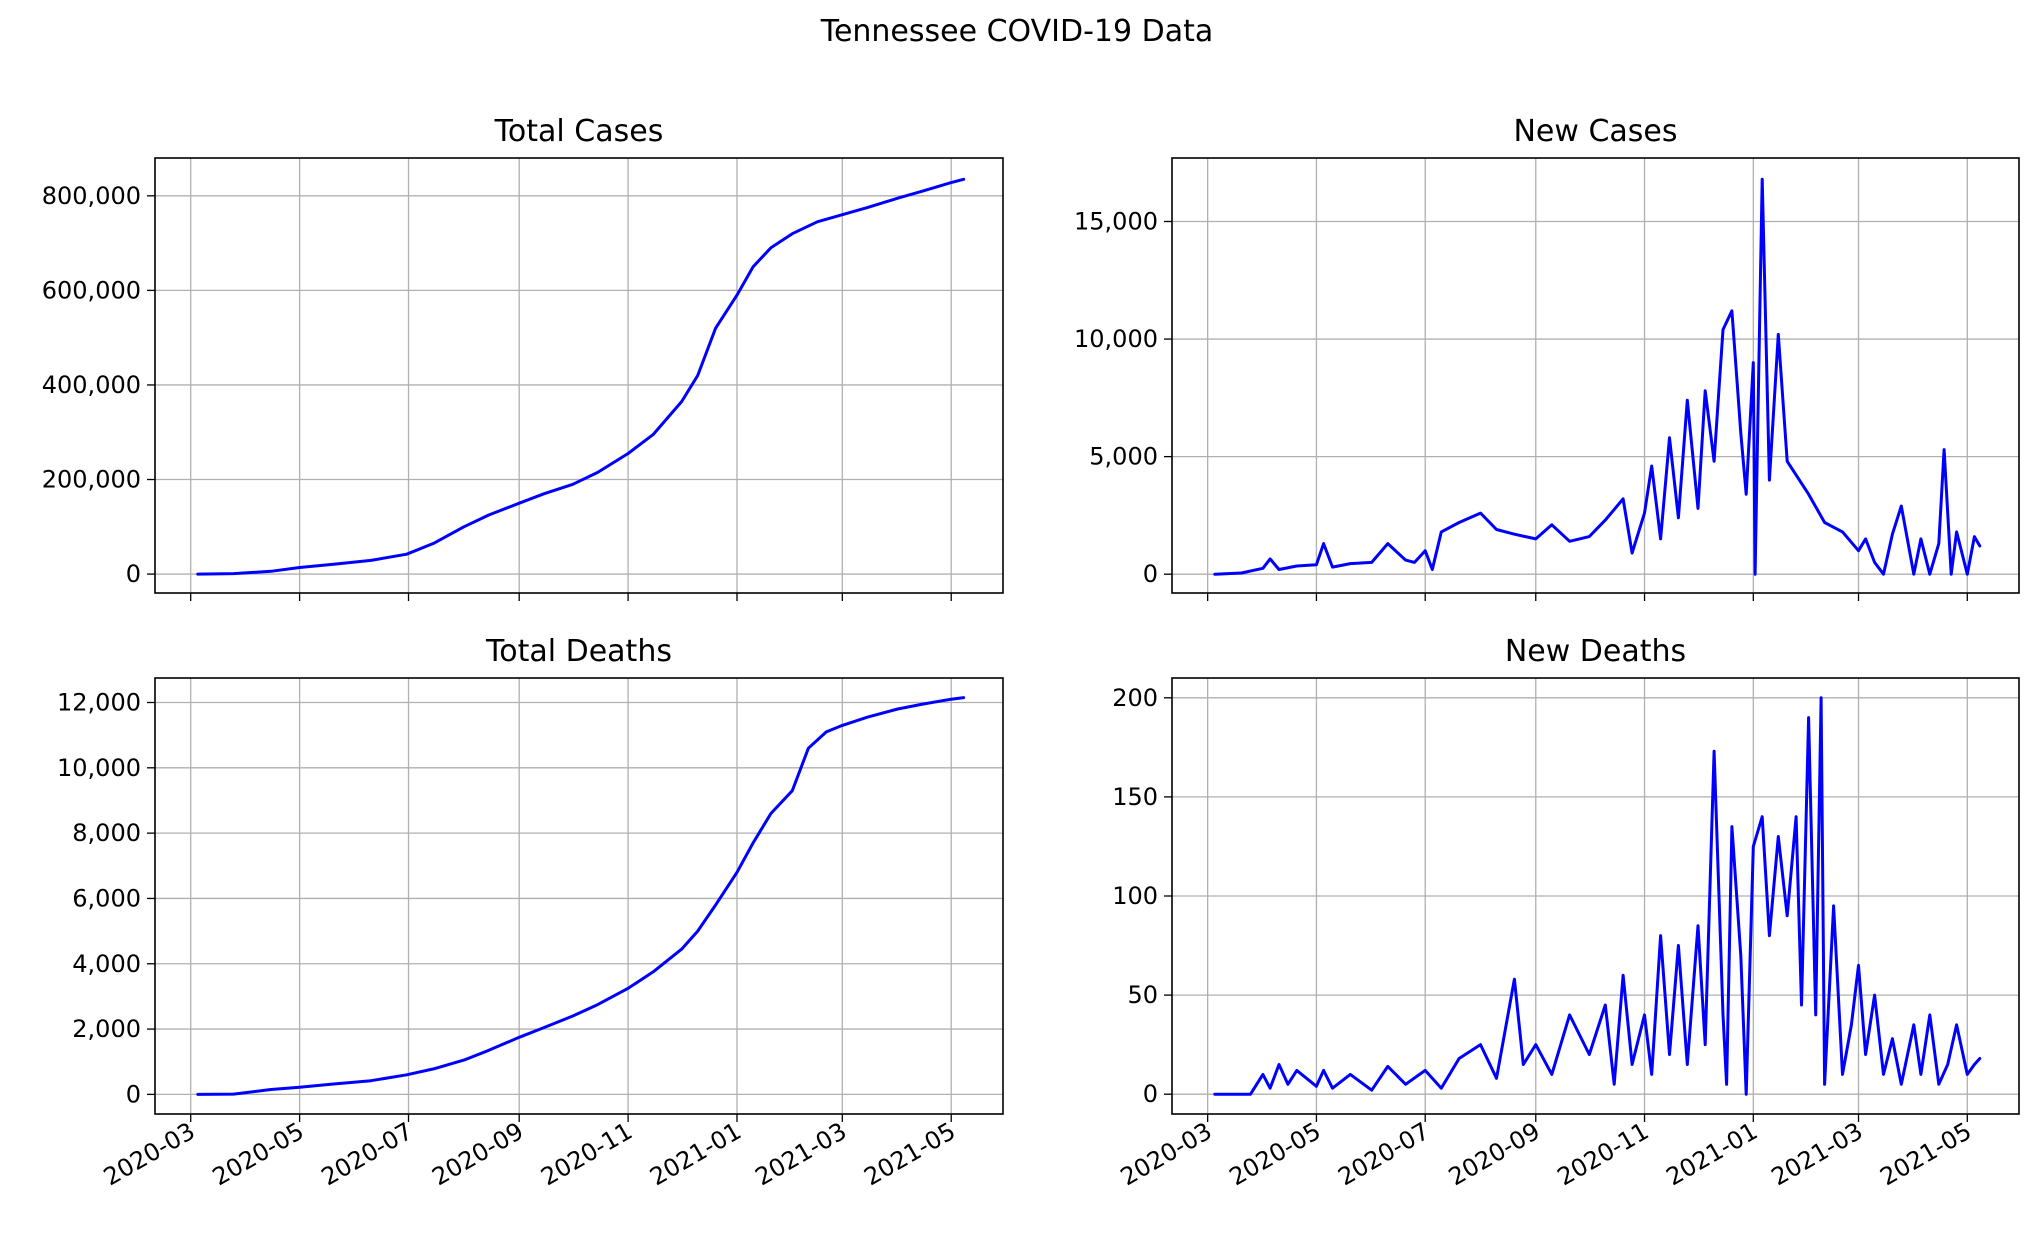 The width and height of the screenshot is (2034, 1233). Describe the element at coordinates (1116, 221) in the screenshot. I see `y-tick-label: 15,000` at that location.